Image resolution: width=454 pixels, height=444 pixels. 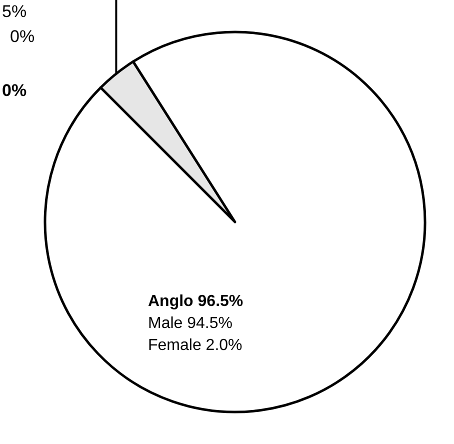 I want to click on text: Male 94.5%, so click(x=190, y=323).